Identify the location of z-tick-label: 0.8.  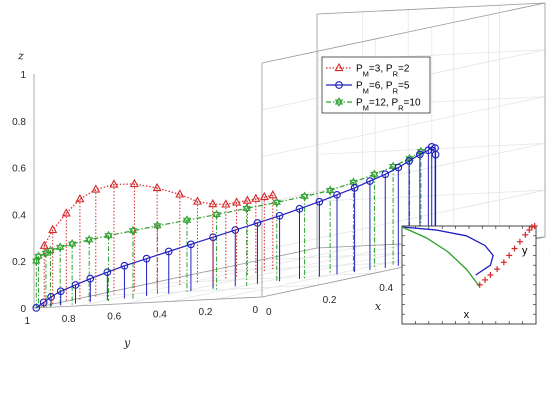
(19, 122).